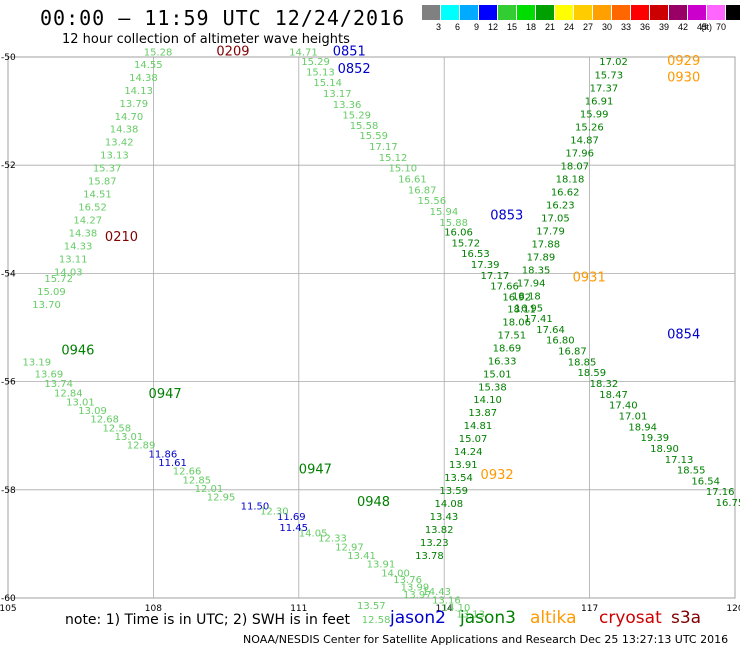 The height and width of the screenshot is (650, 740). What do you see at coordinates (163, 454) in the screenshot?
I see `swh-value: 11.86` at bounding box center [163, 454].